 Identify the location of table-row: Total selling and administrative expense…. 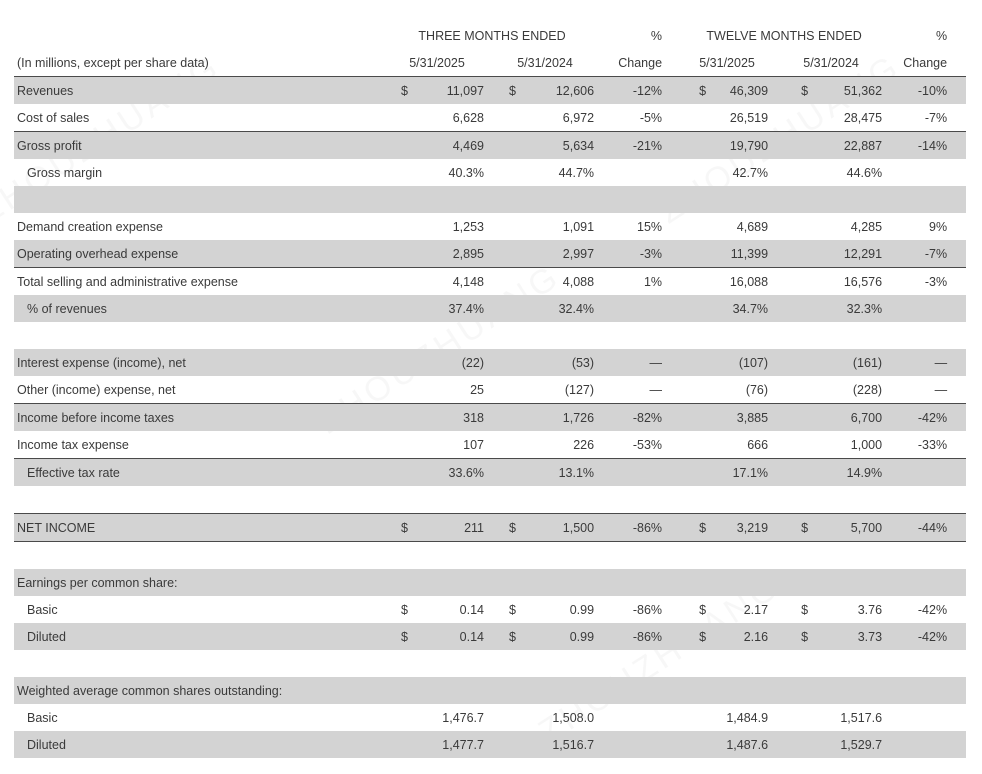
(490, 282).